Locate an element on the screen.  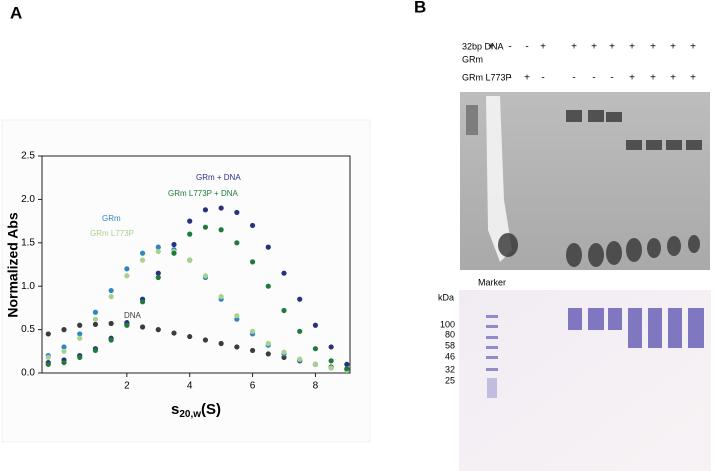
x-tick-label: 8 is located at coordinates (316, 386).